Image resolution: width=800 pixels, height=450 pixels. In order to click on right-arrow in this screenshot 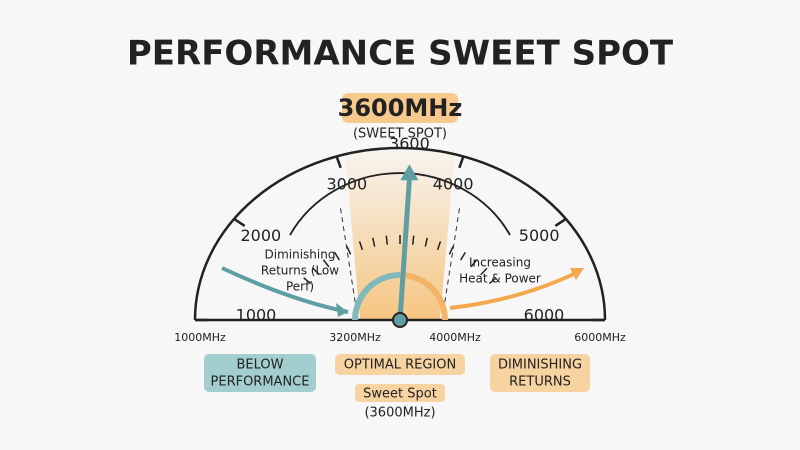, I will do `click(514, 290)`.